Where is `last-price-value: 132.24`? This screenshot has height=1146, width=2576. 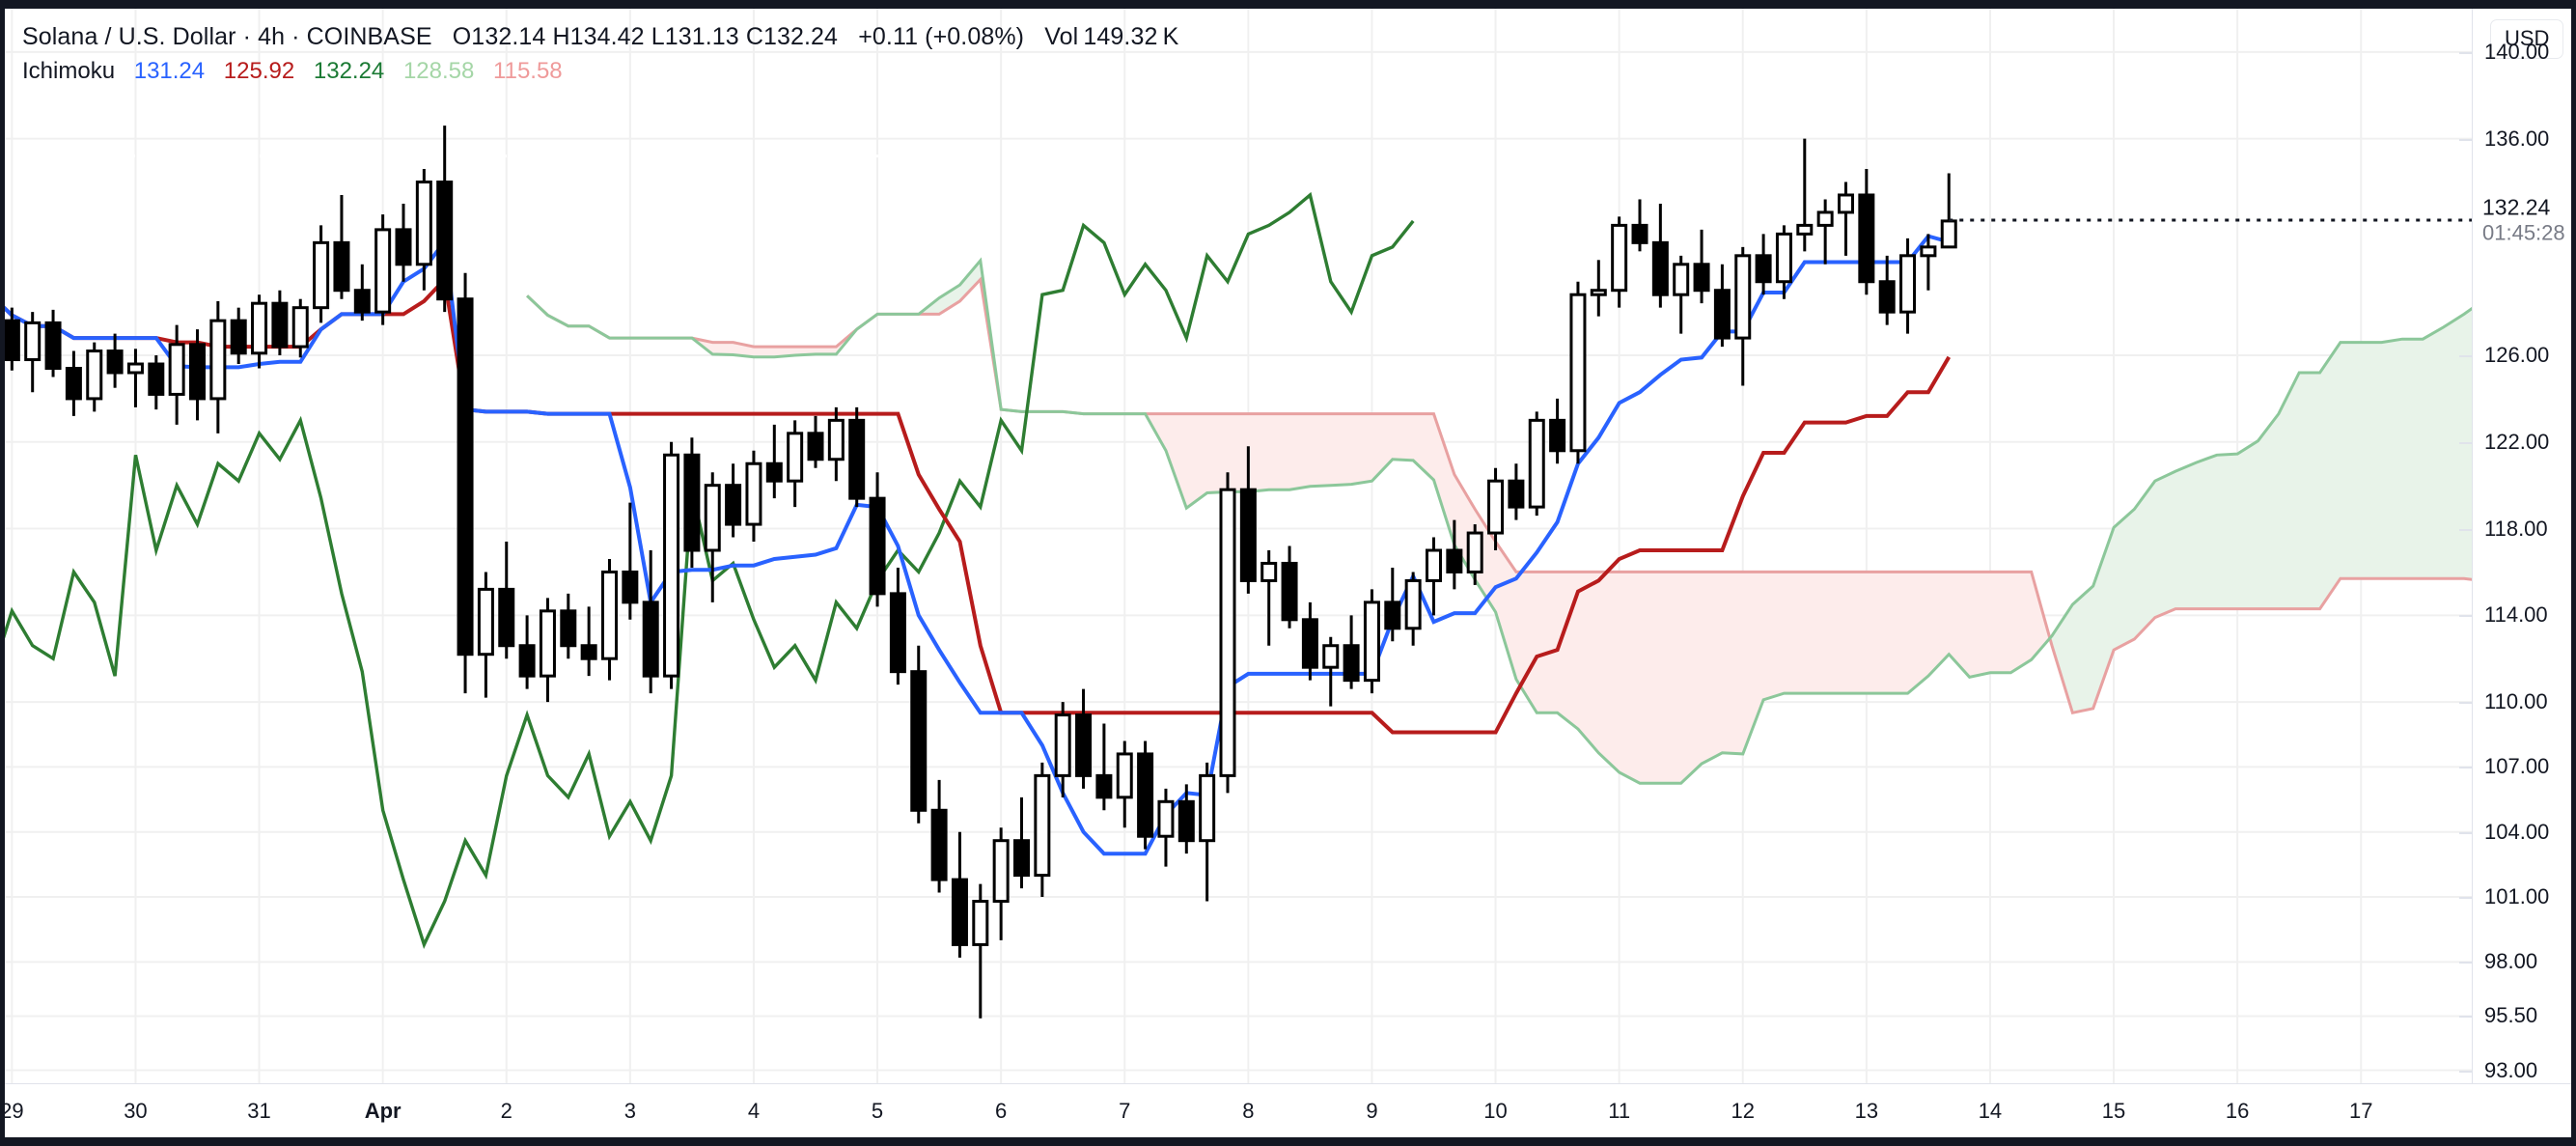 last-price-value: 132.24 is located at coordinates (2516, 207).